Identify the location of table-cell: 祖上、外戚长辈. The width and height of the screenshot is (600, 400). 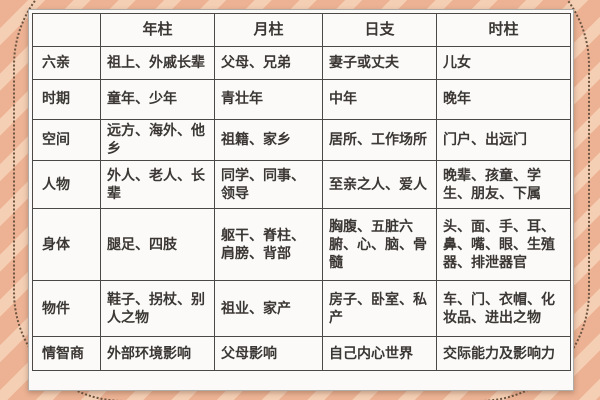
(157, 63).